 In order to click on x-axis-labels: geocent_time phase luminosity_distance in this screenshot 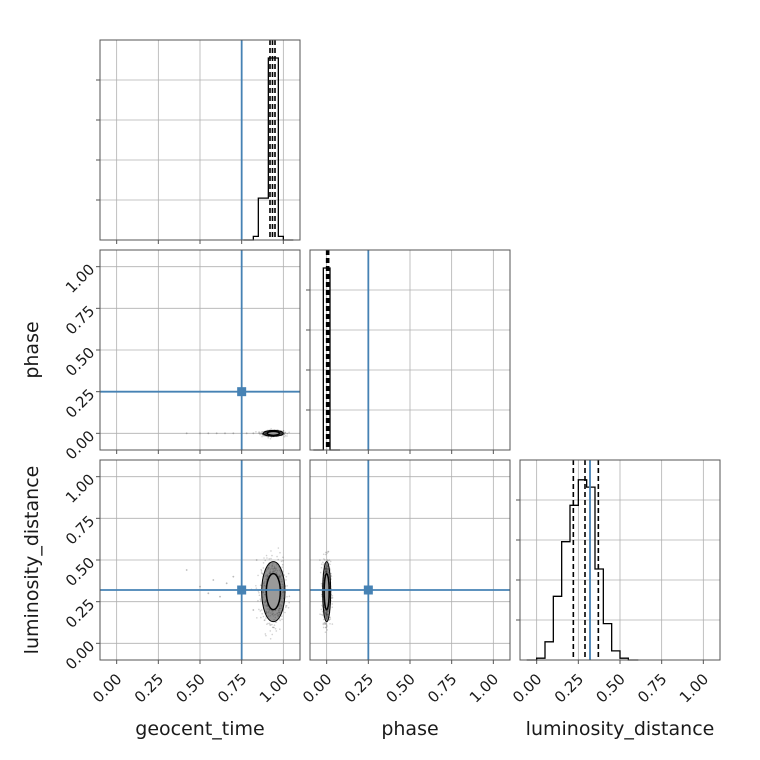, I will do `click(424, 729)`.